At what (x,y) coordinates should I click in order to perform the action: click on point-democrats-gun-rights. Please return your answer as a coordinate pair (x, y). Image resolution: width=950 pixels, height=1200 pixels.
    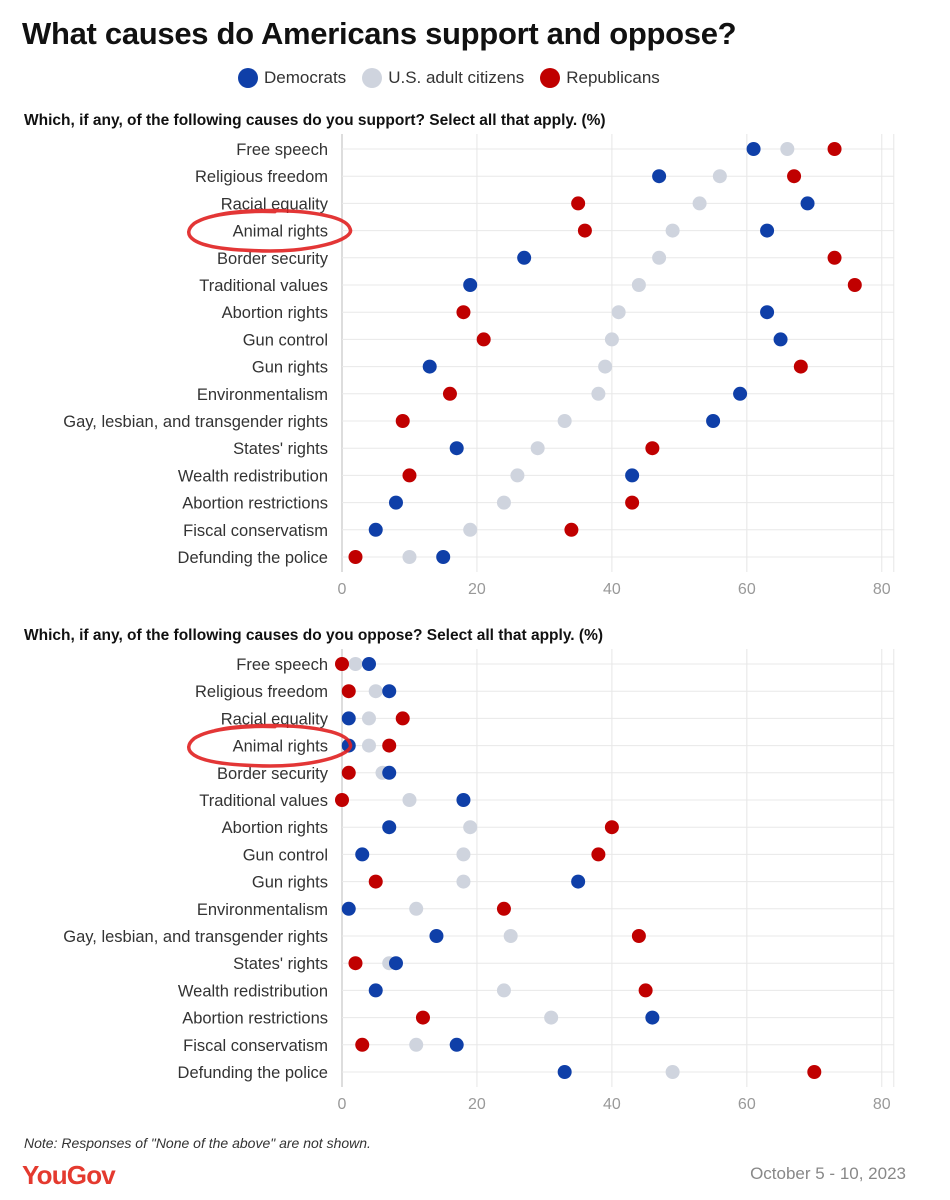
    Looking at the image, I should click on (429, 366).